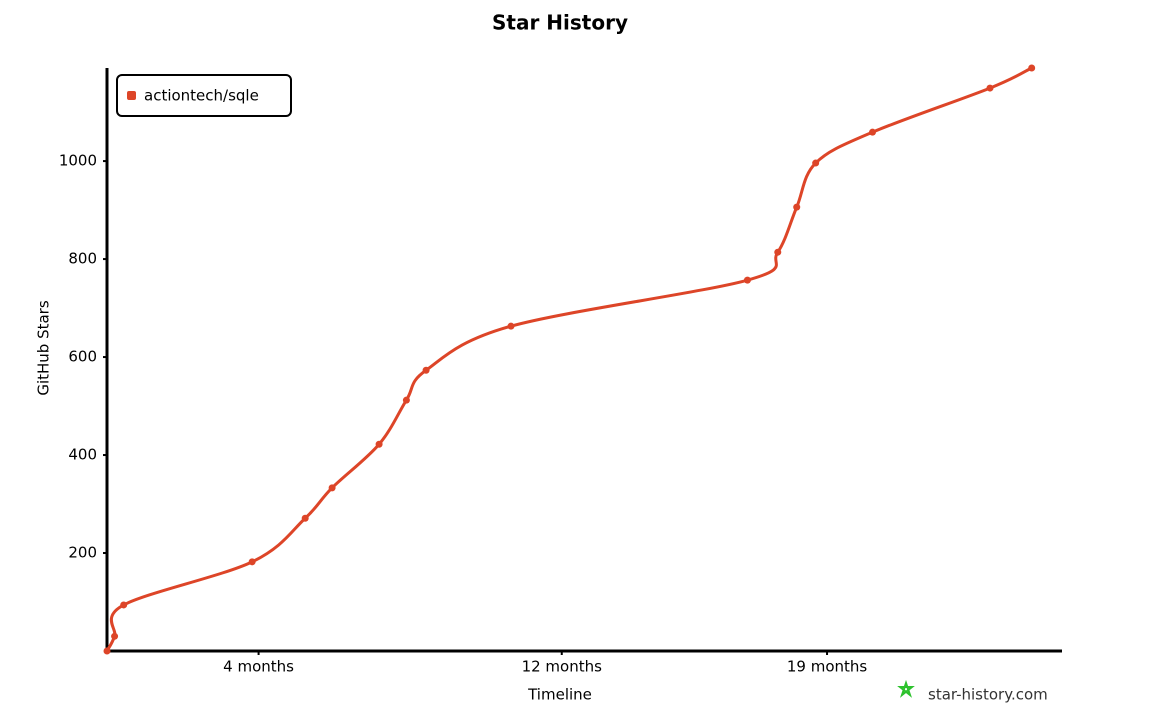  What do you see at coordinates (559, 695) in the screenshot?
I see `x-axis-label: Timeline` at bounding box center [559, 695].